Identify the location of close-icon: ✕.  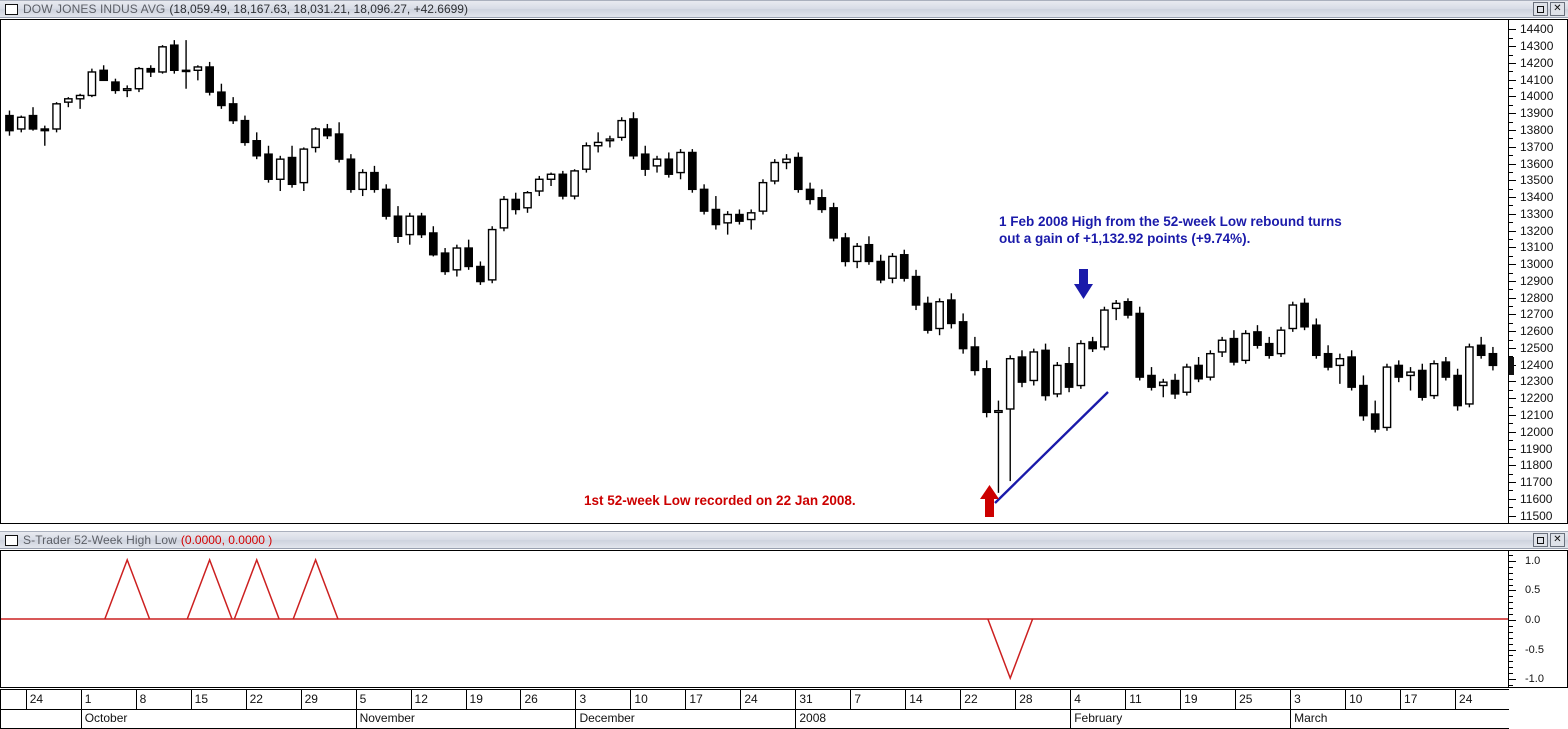
(1557, 8).